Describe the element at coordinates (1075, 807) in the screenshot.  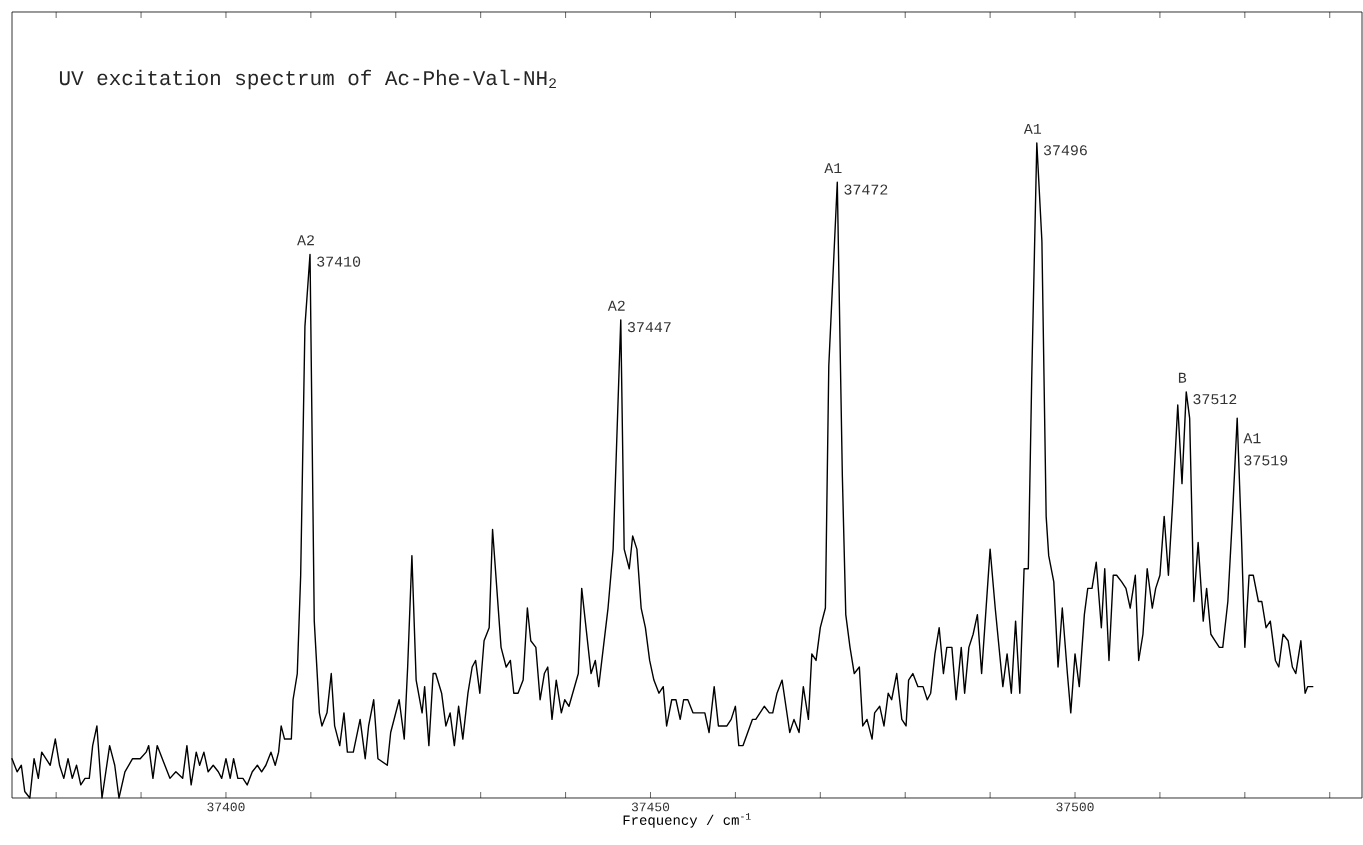
I see `x-tick-label: 37500` at that location.